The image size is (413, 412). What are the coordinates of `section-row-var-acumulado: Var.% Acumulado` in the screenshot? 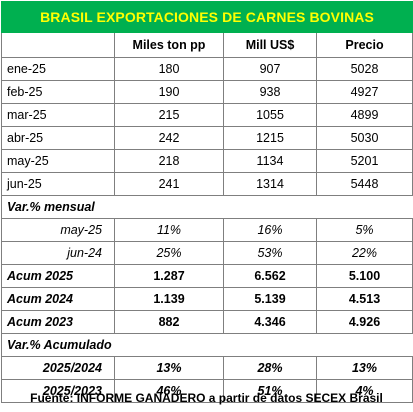 It's located at (206, 345).